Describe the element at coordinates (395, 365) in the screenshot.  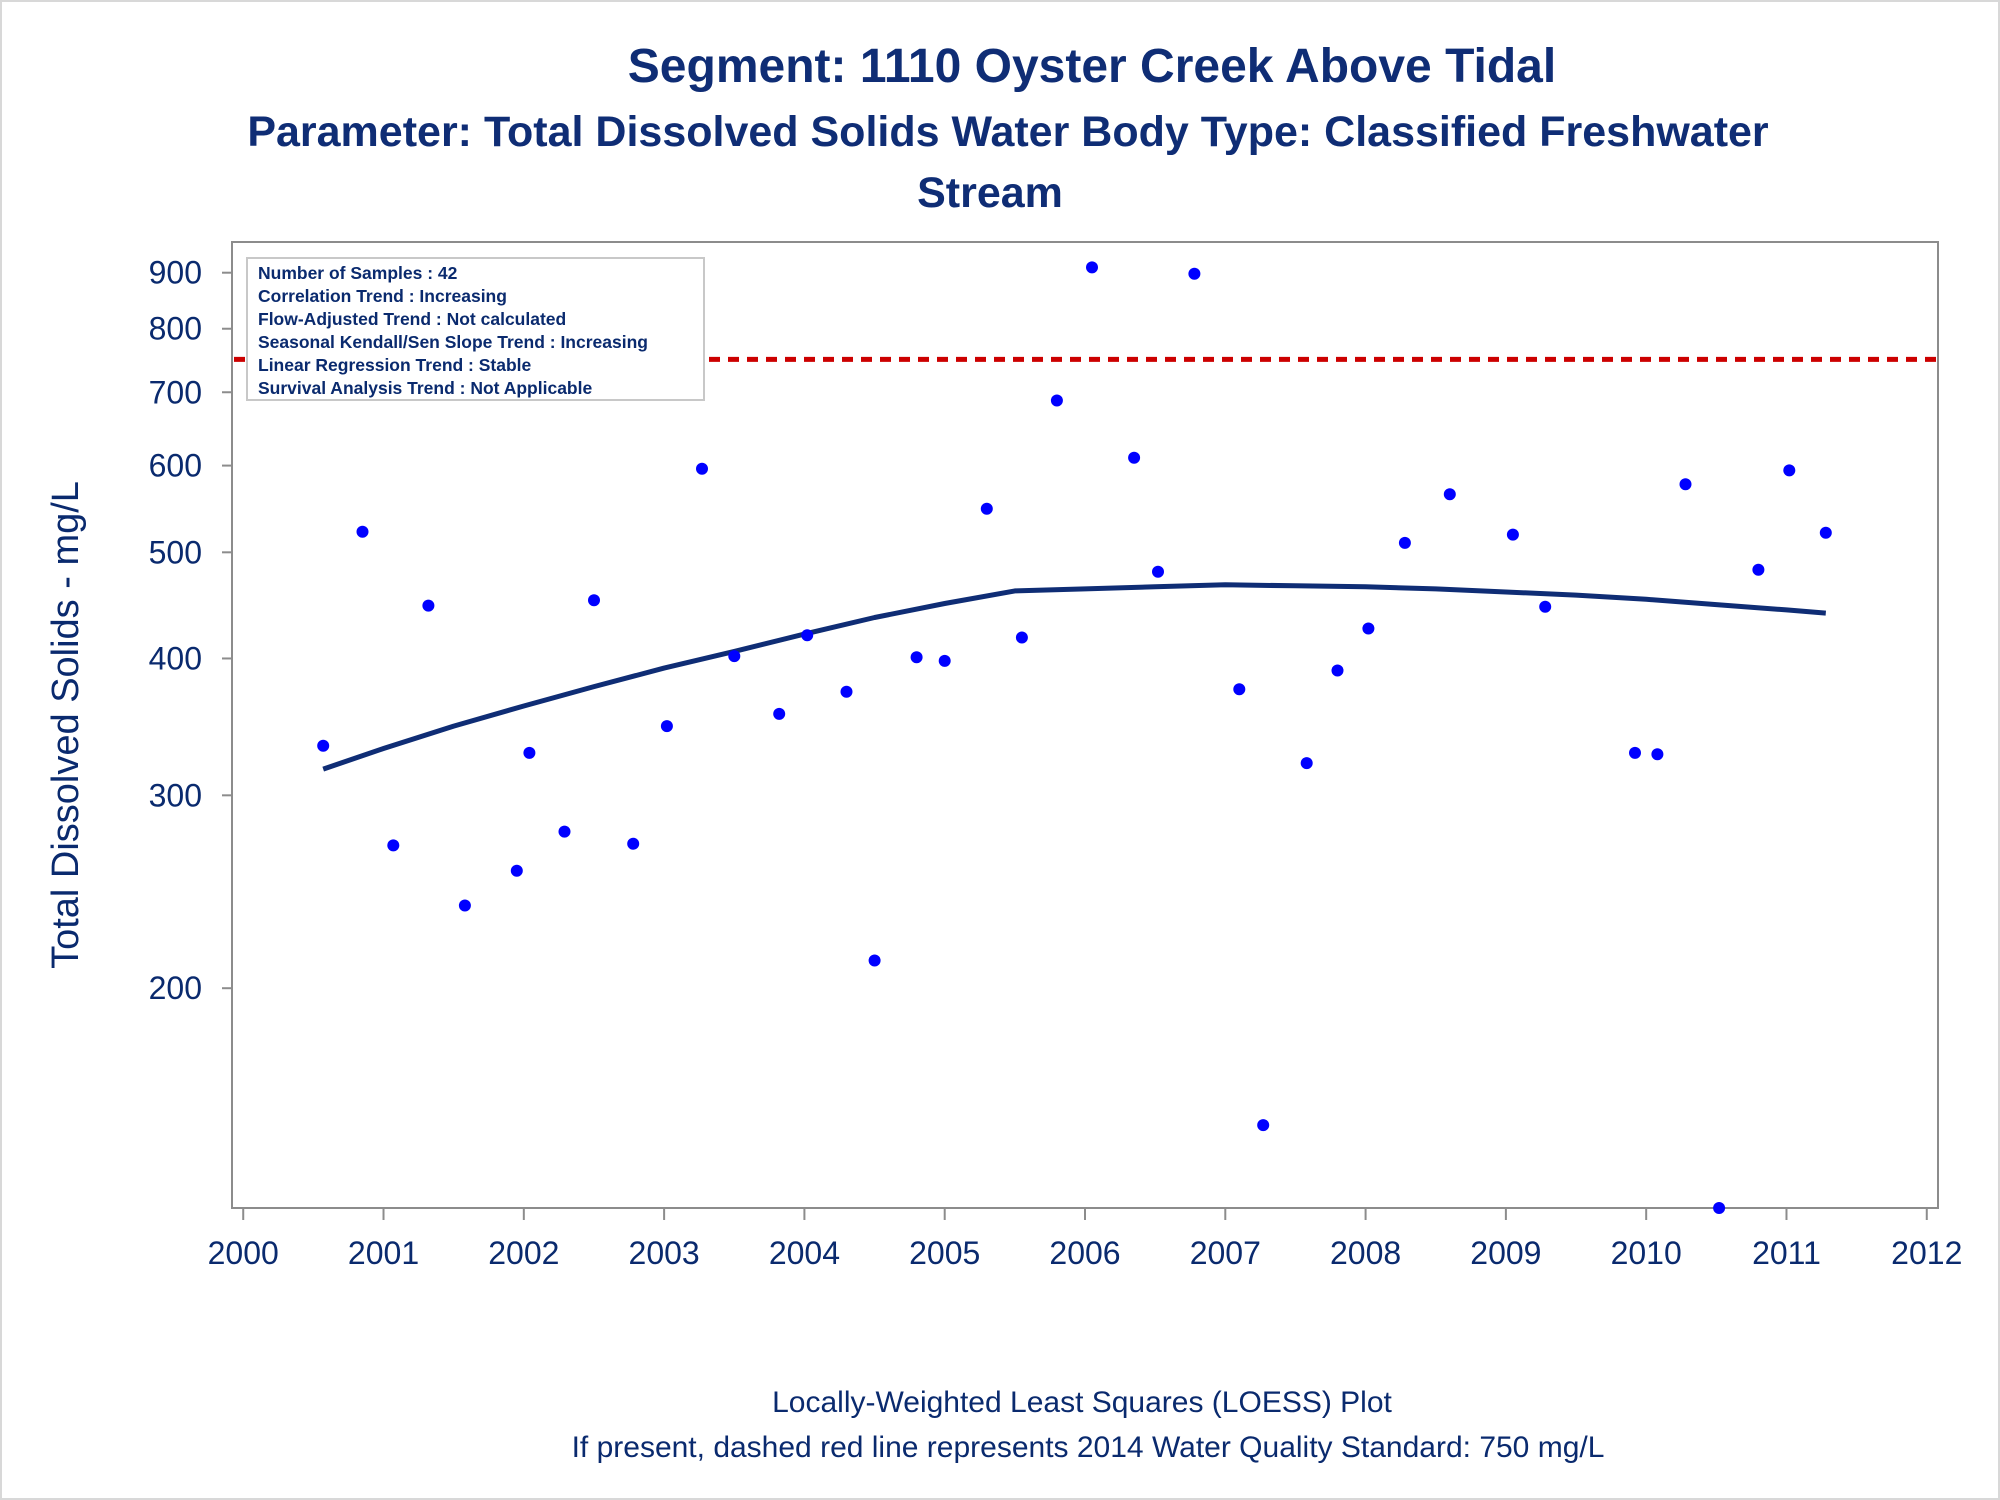
I see `stats-line-5: Linear Regression Trend : Stable` at that location.